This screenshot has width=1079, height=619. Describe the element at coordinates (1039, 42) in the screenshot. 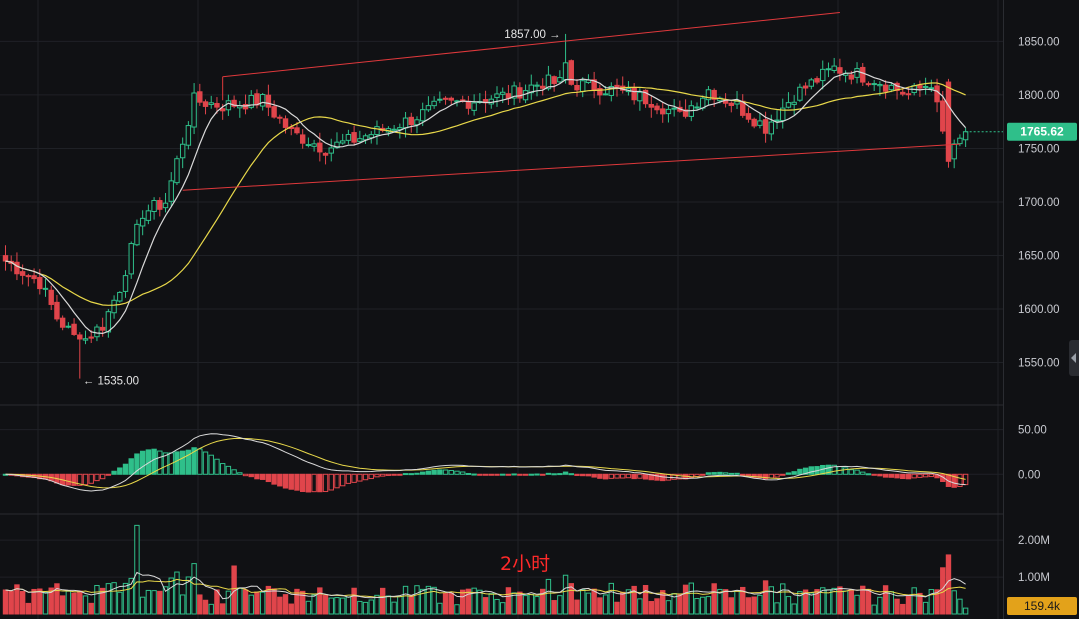

I see `price-axis-label: 1850.00` at that location.